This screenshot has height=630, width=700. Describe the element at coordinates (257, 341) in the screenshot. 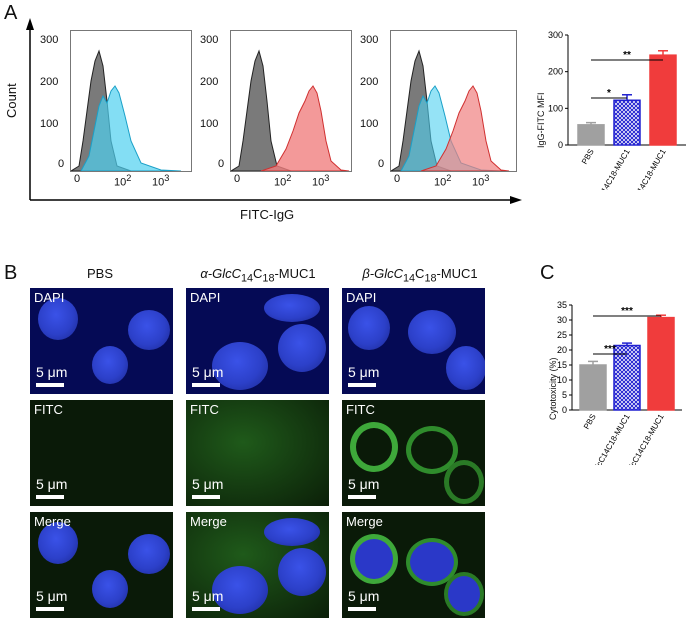

I see `image-alpha-dapi: DAPI 5 μm` at that location.